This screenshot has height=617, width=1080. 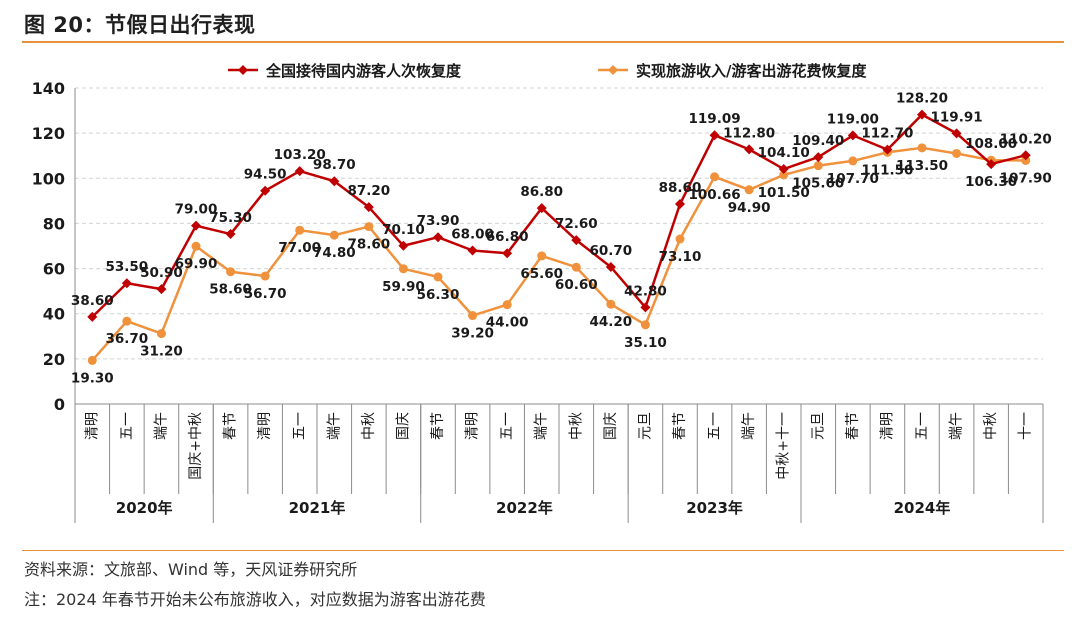 What do you see at coordinates (749, 208) in the screenshot?
I see `data-label: 94.90` at bounding box center [749, 208].